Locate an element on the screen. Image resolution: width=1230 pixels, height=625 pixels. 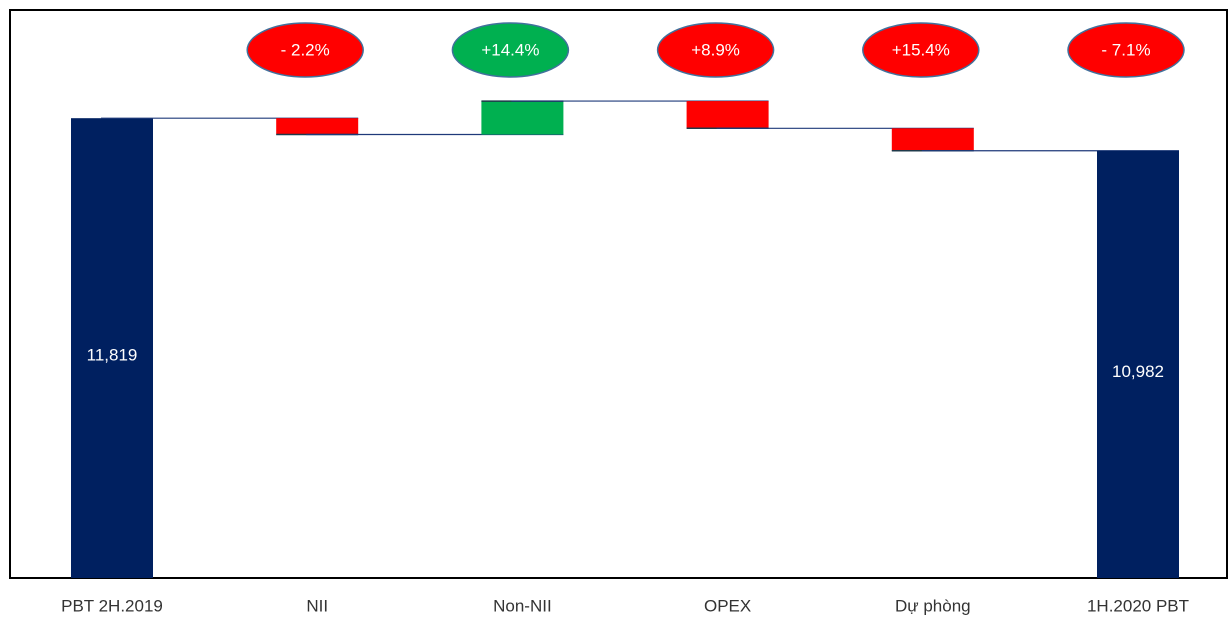
x-tick-label: 1H.2020 PBT is located at coordinates (1138, 605).